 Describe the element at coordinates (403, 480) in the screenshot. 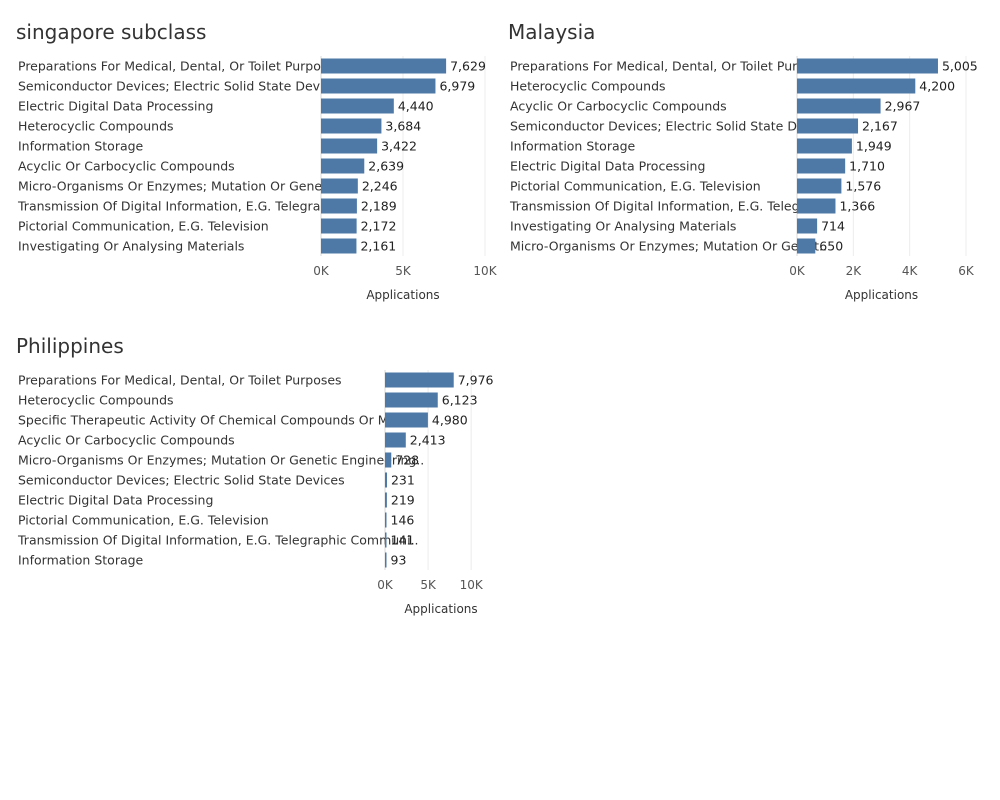

I see `data-label: 231` at that location.